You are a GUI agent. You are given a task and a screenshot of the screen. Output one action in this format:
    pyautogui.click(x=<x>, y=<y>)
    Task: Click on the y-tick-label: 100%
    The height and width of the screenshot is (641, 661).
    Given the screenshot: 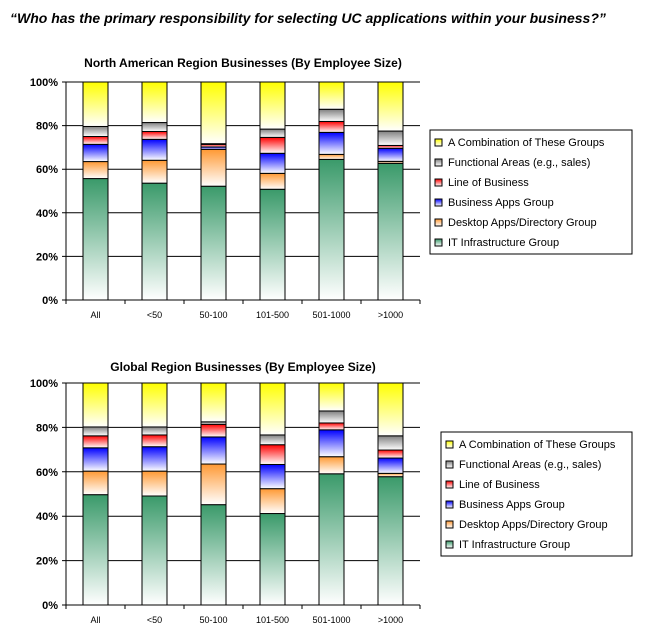 What is the action you would take?
    pyautogui.click(x=44, y=384)
    